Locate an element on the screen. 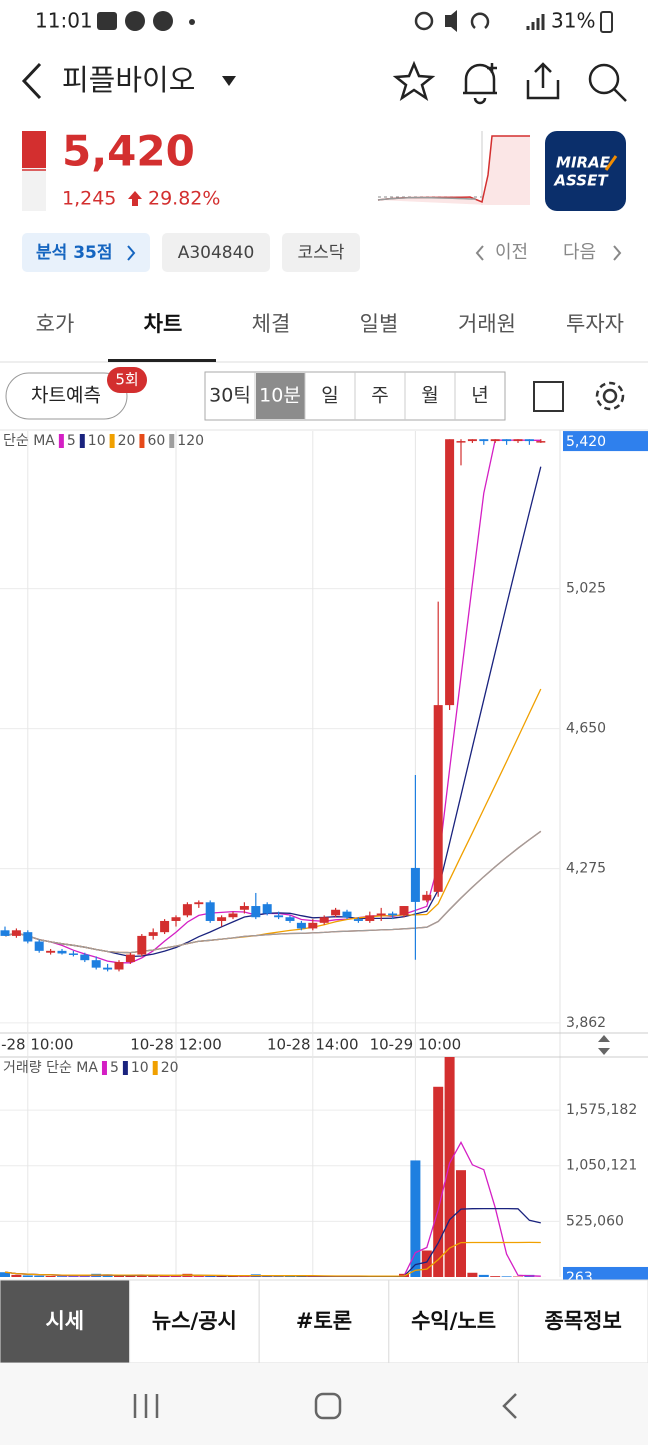 This screenshot has height=1445, width=648. analysis-tag is located at coordinates (86, 252).